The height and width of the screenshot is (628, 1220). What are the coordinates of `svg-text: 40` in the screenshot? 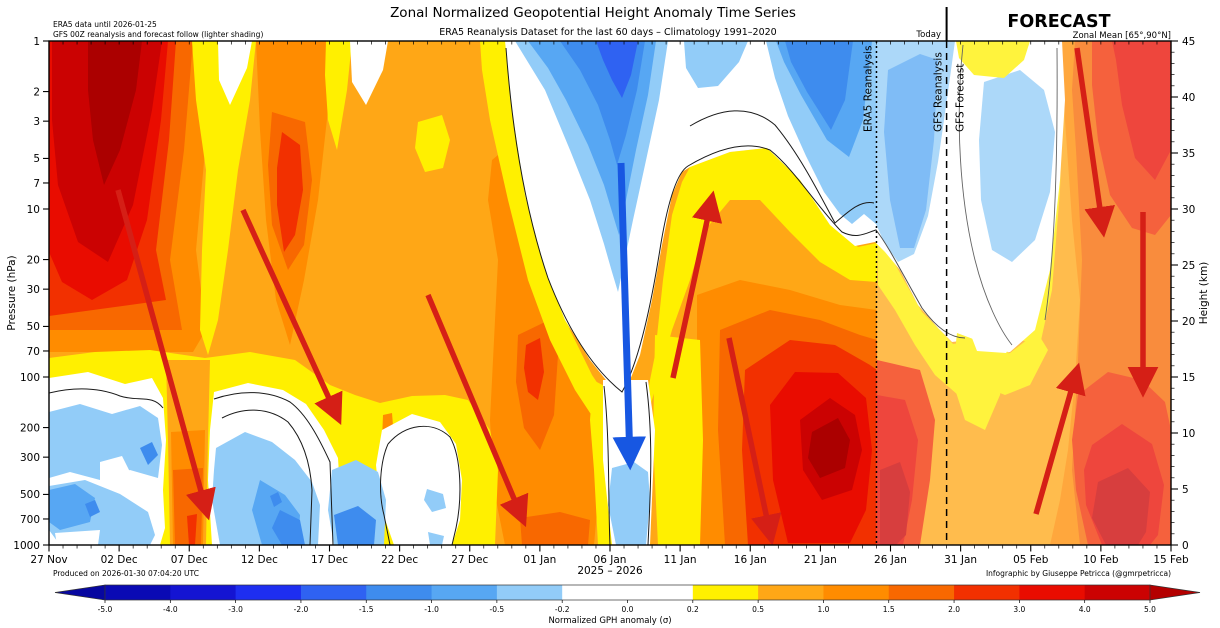 It's located at (1188, 98).